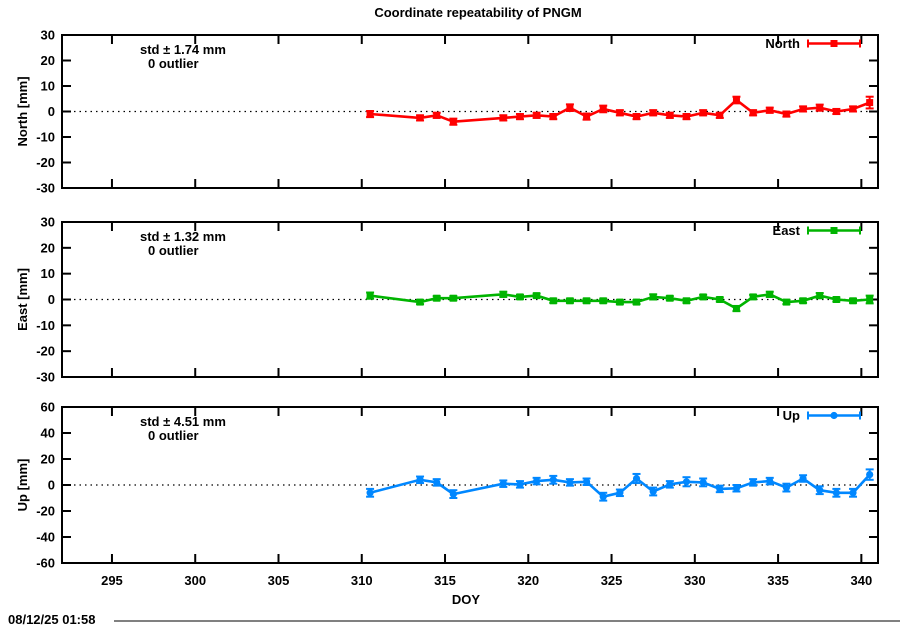 The height and width of the screenshot is (630, 900). Describe the element at coordinates (834, 43) in the screenshot. I see `legend-sample-marker` at that location.